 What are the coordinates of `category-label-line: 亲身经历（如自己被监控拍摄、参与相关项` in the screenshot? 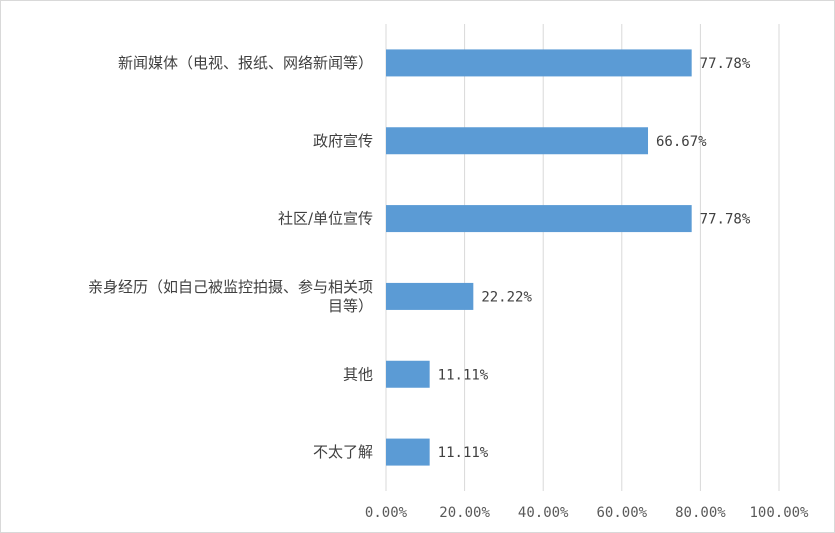 It's located at (230, 287).